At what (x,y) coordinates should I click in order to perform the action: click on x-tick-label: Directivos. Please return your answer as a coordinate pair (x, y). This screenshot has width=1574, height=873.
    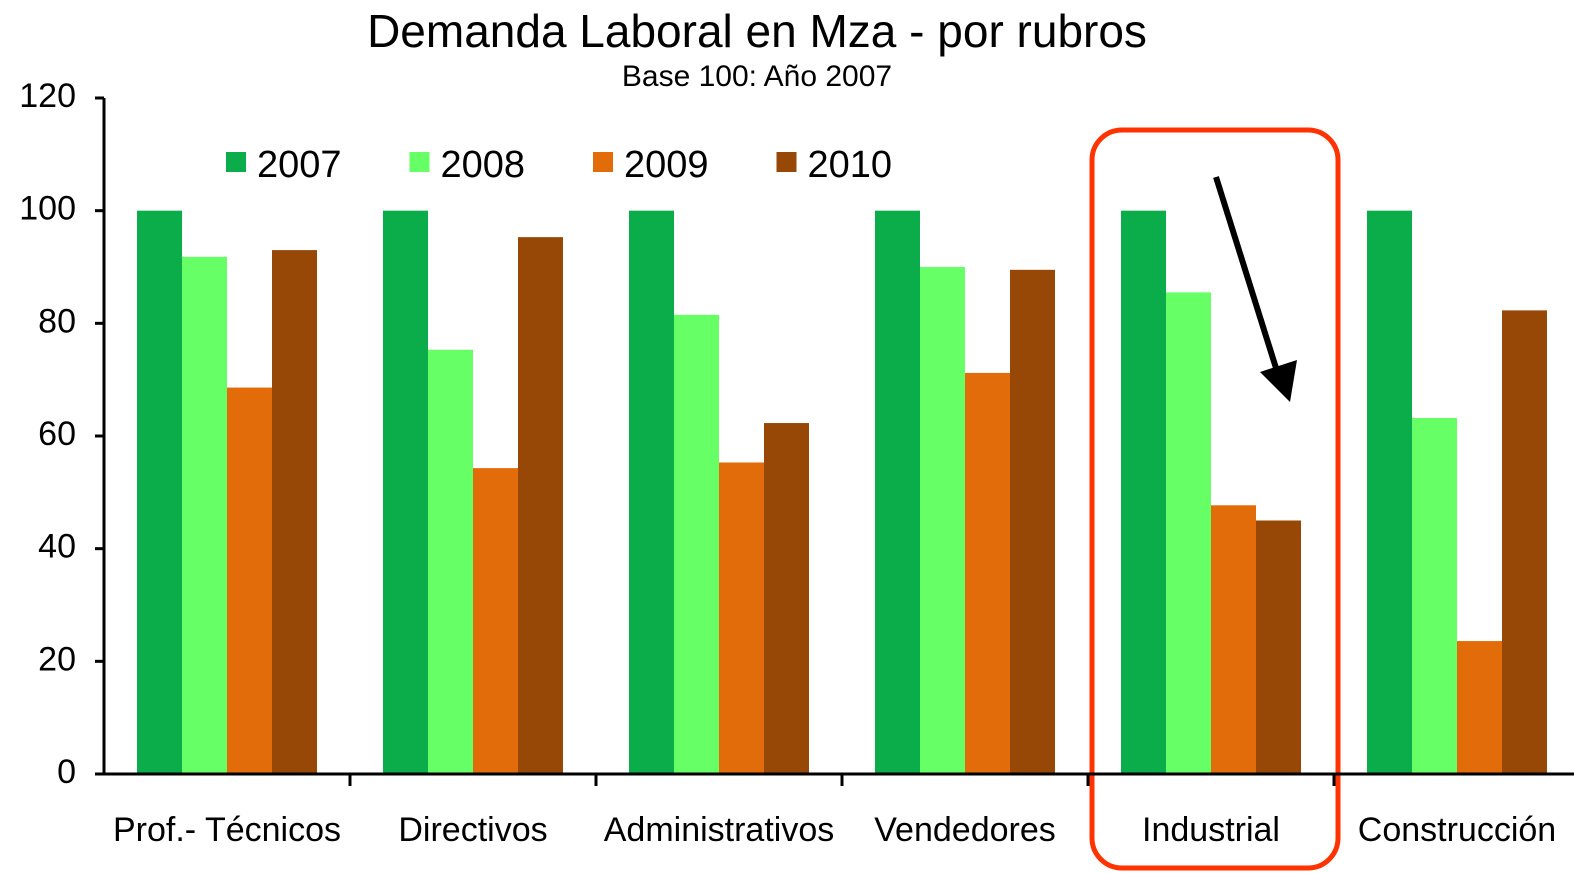
    Looking at the image, I should click on (472, 830).